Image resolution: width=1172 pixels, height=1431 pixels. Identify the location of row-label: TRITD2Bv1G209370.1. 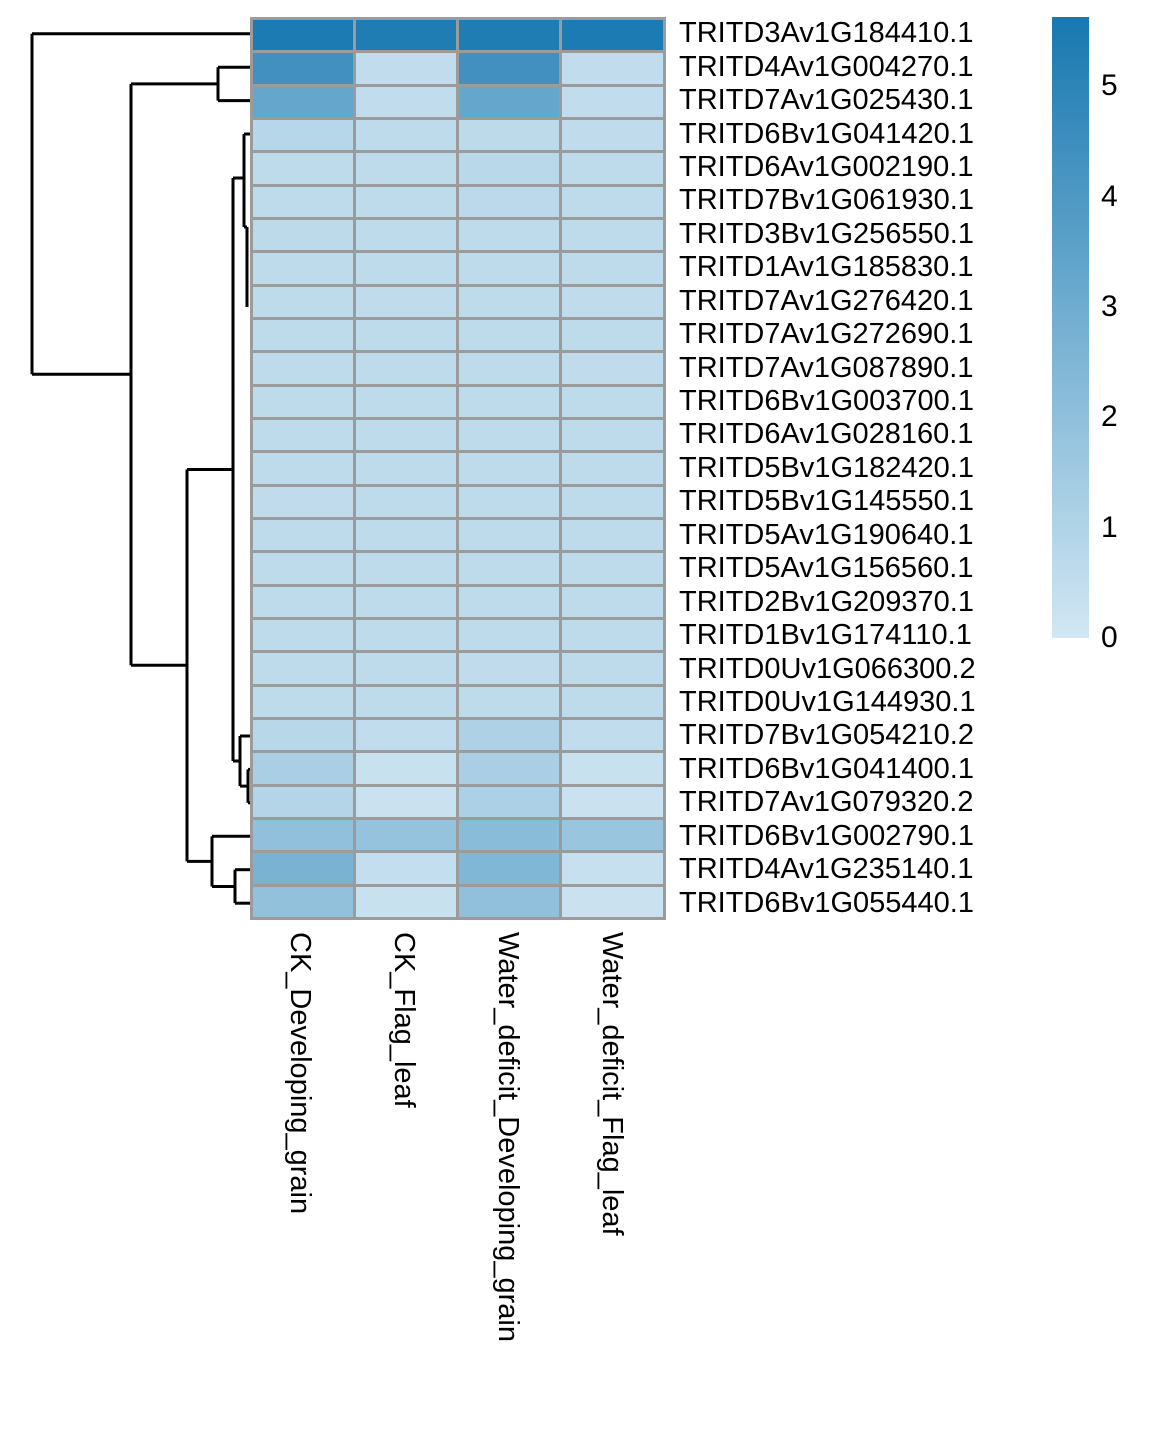
(826, 601).